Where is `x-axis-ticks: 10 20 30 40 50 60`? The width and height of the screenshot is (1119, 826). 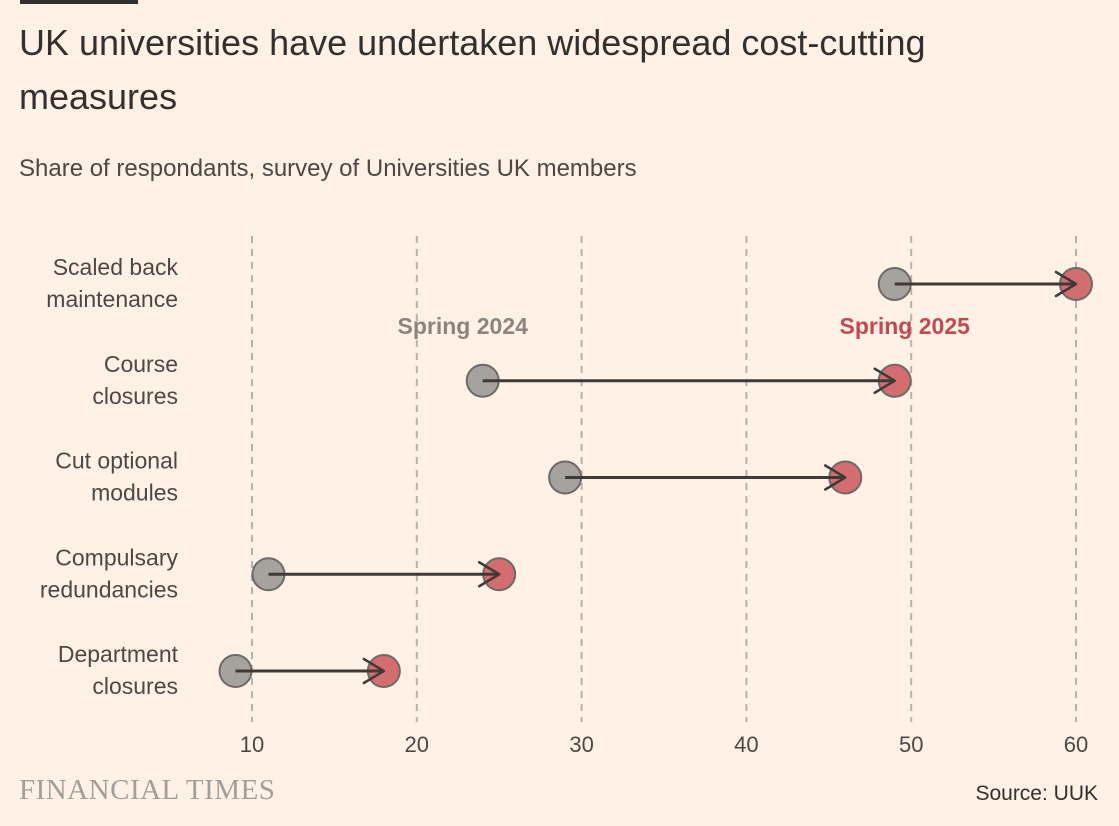
x-axis-ticks: 10 20 30 40 50 60 is located at coordinates (664, 744).